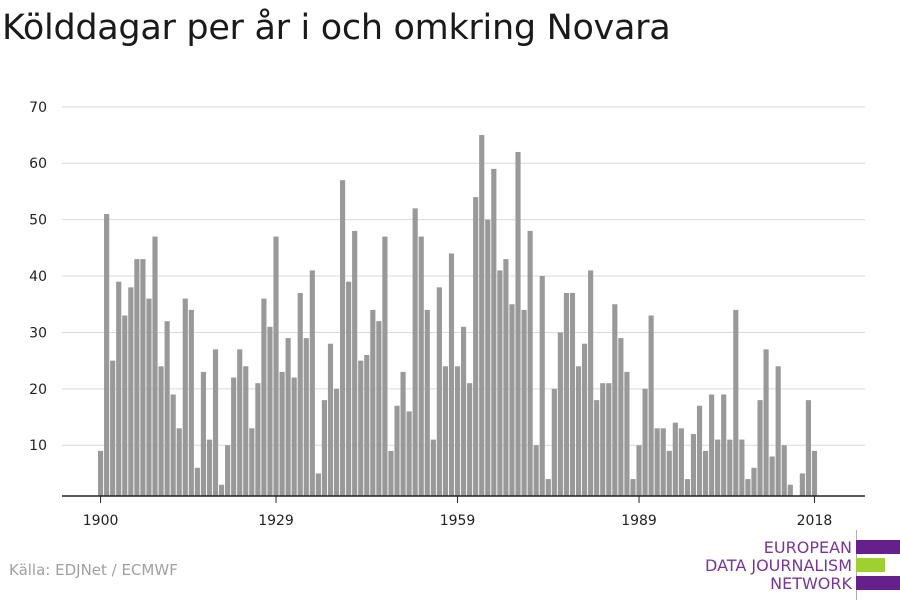  What do you see at coordinates (748, 487) in the screenshot?
I see `bar-2007` at bounding box center [748, 487].